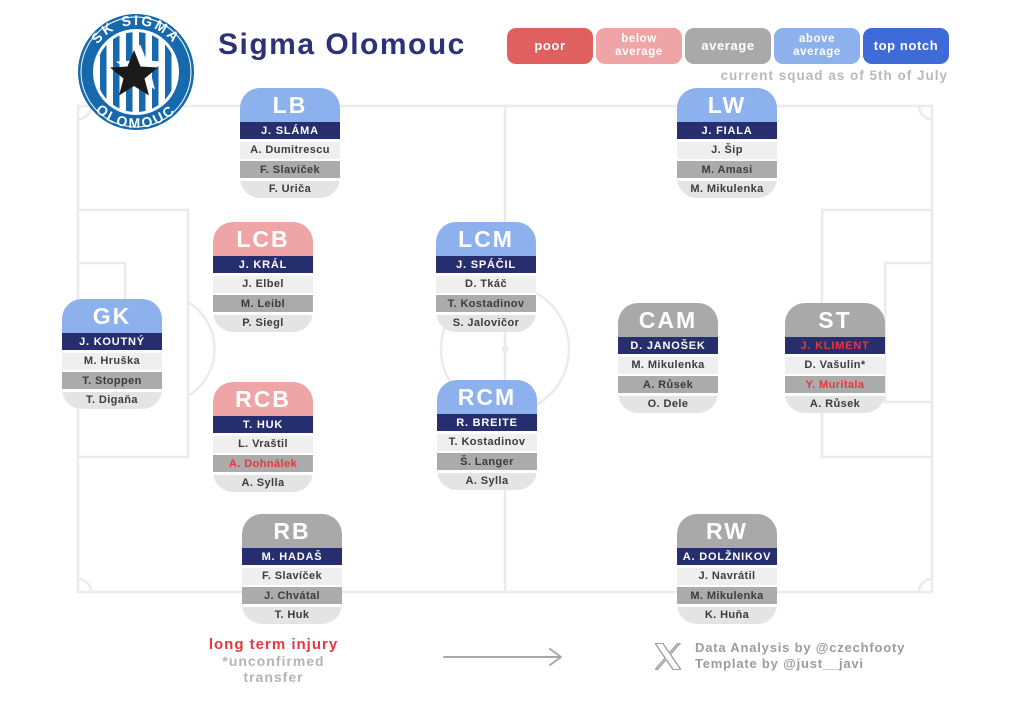 Image resolution: width=1024 pixels, height=703 pixels. I want to click on player-name: O. Dele, so click(668, 404).